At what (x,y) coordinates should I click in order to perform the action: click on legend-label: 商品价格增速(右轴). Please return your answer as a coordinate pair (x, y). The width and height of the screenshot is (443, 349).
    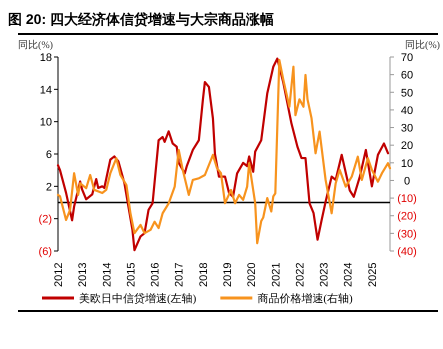
    Looking at the image, I should click on (305, 298).